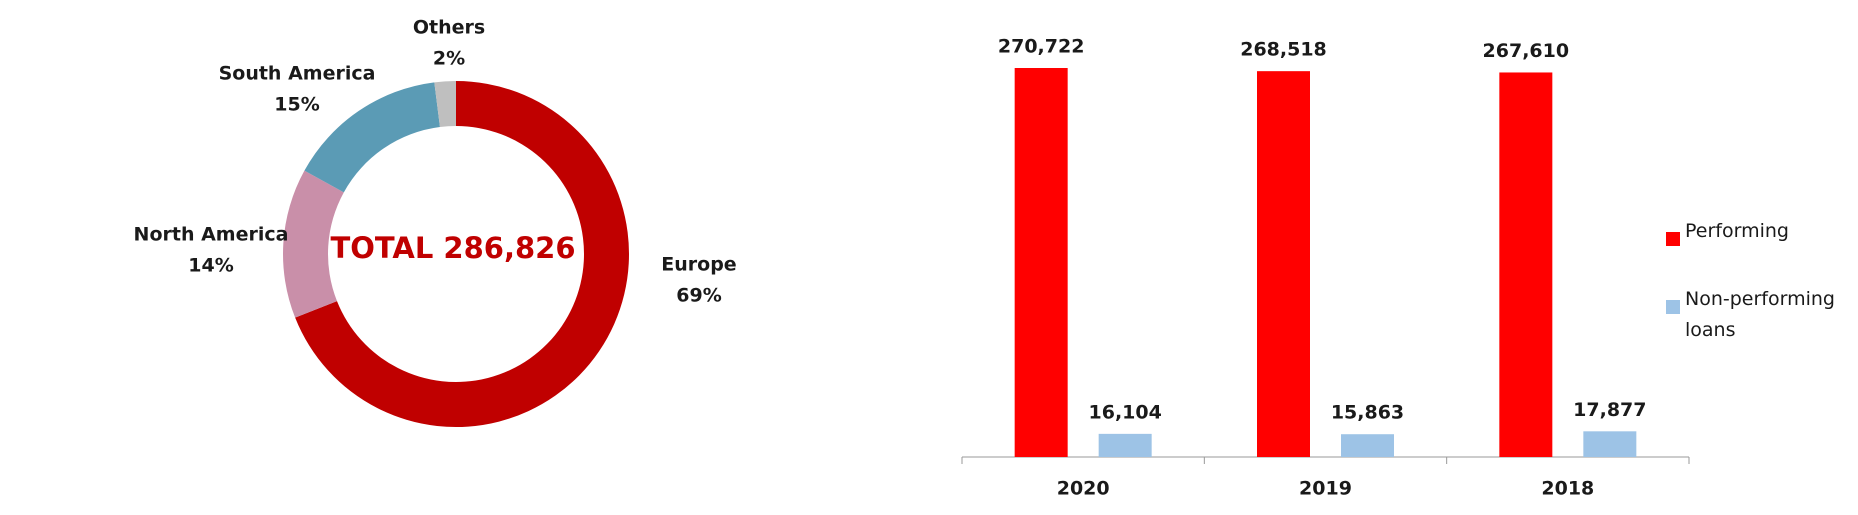 The height and width of the screenshot is (515, 1858). What do you see at coordinates (1760, 314) in the screenshot?
I see `legend-label: Non-performing loans` at bounding box center [1760, 314].